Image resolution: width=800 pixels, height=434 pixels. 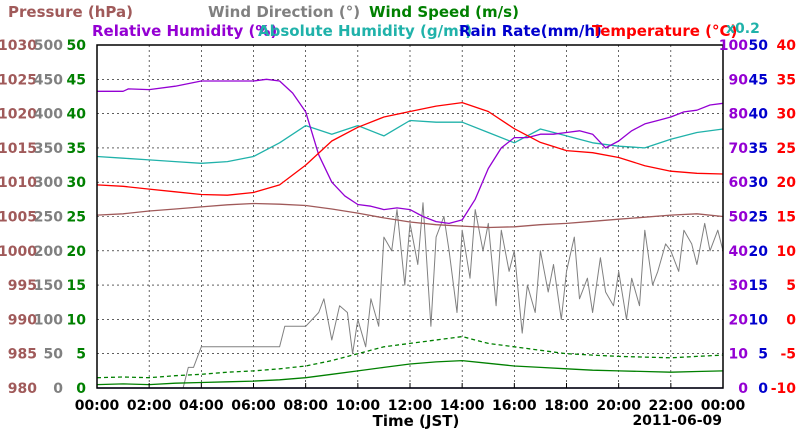 What do you see at coordinates (76, 218) in the screenshot?
I see `y-tick-wind-speed: 25` at bounding box center [76, 218].